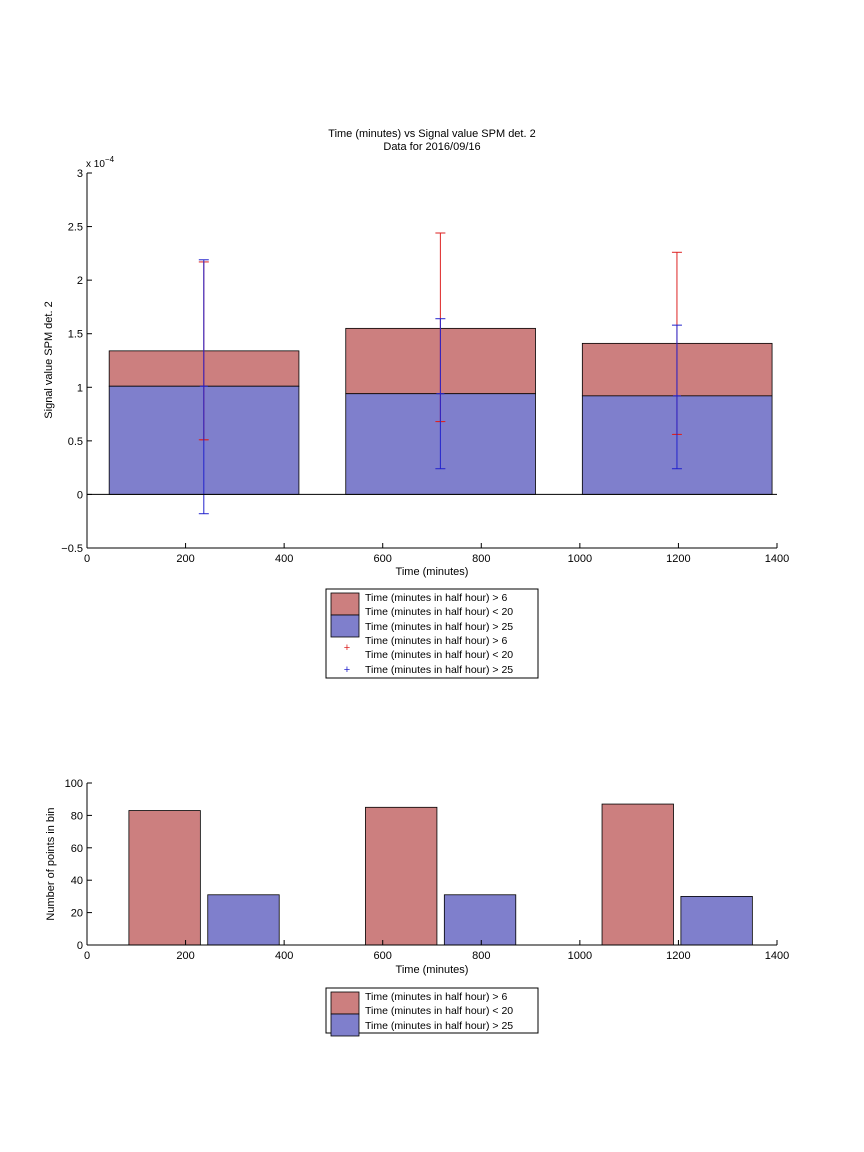 Image resolution: width=864 pixels, height=1152 pixels. What do you see at coordinates (77, 881) in the screenshot?
I see `y-tick-label: 40` at bounding box center [77, 881].